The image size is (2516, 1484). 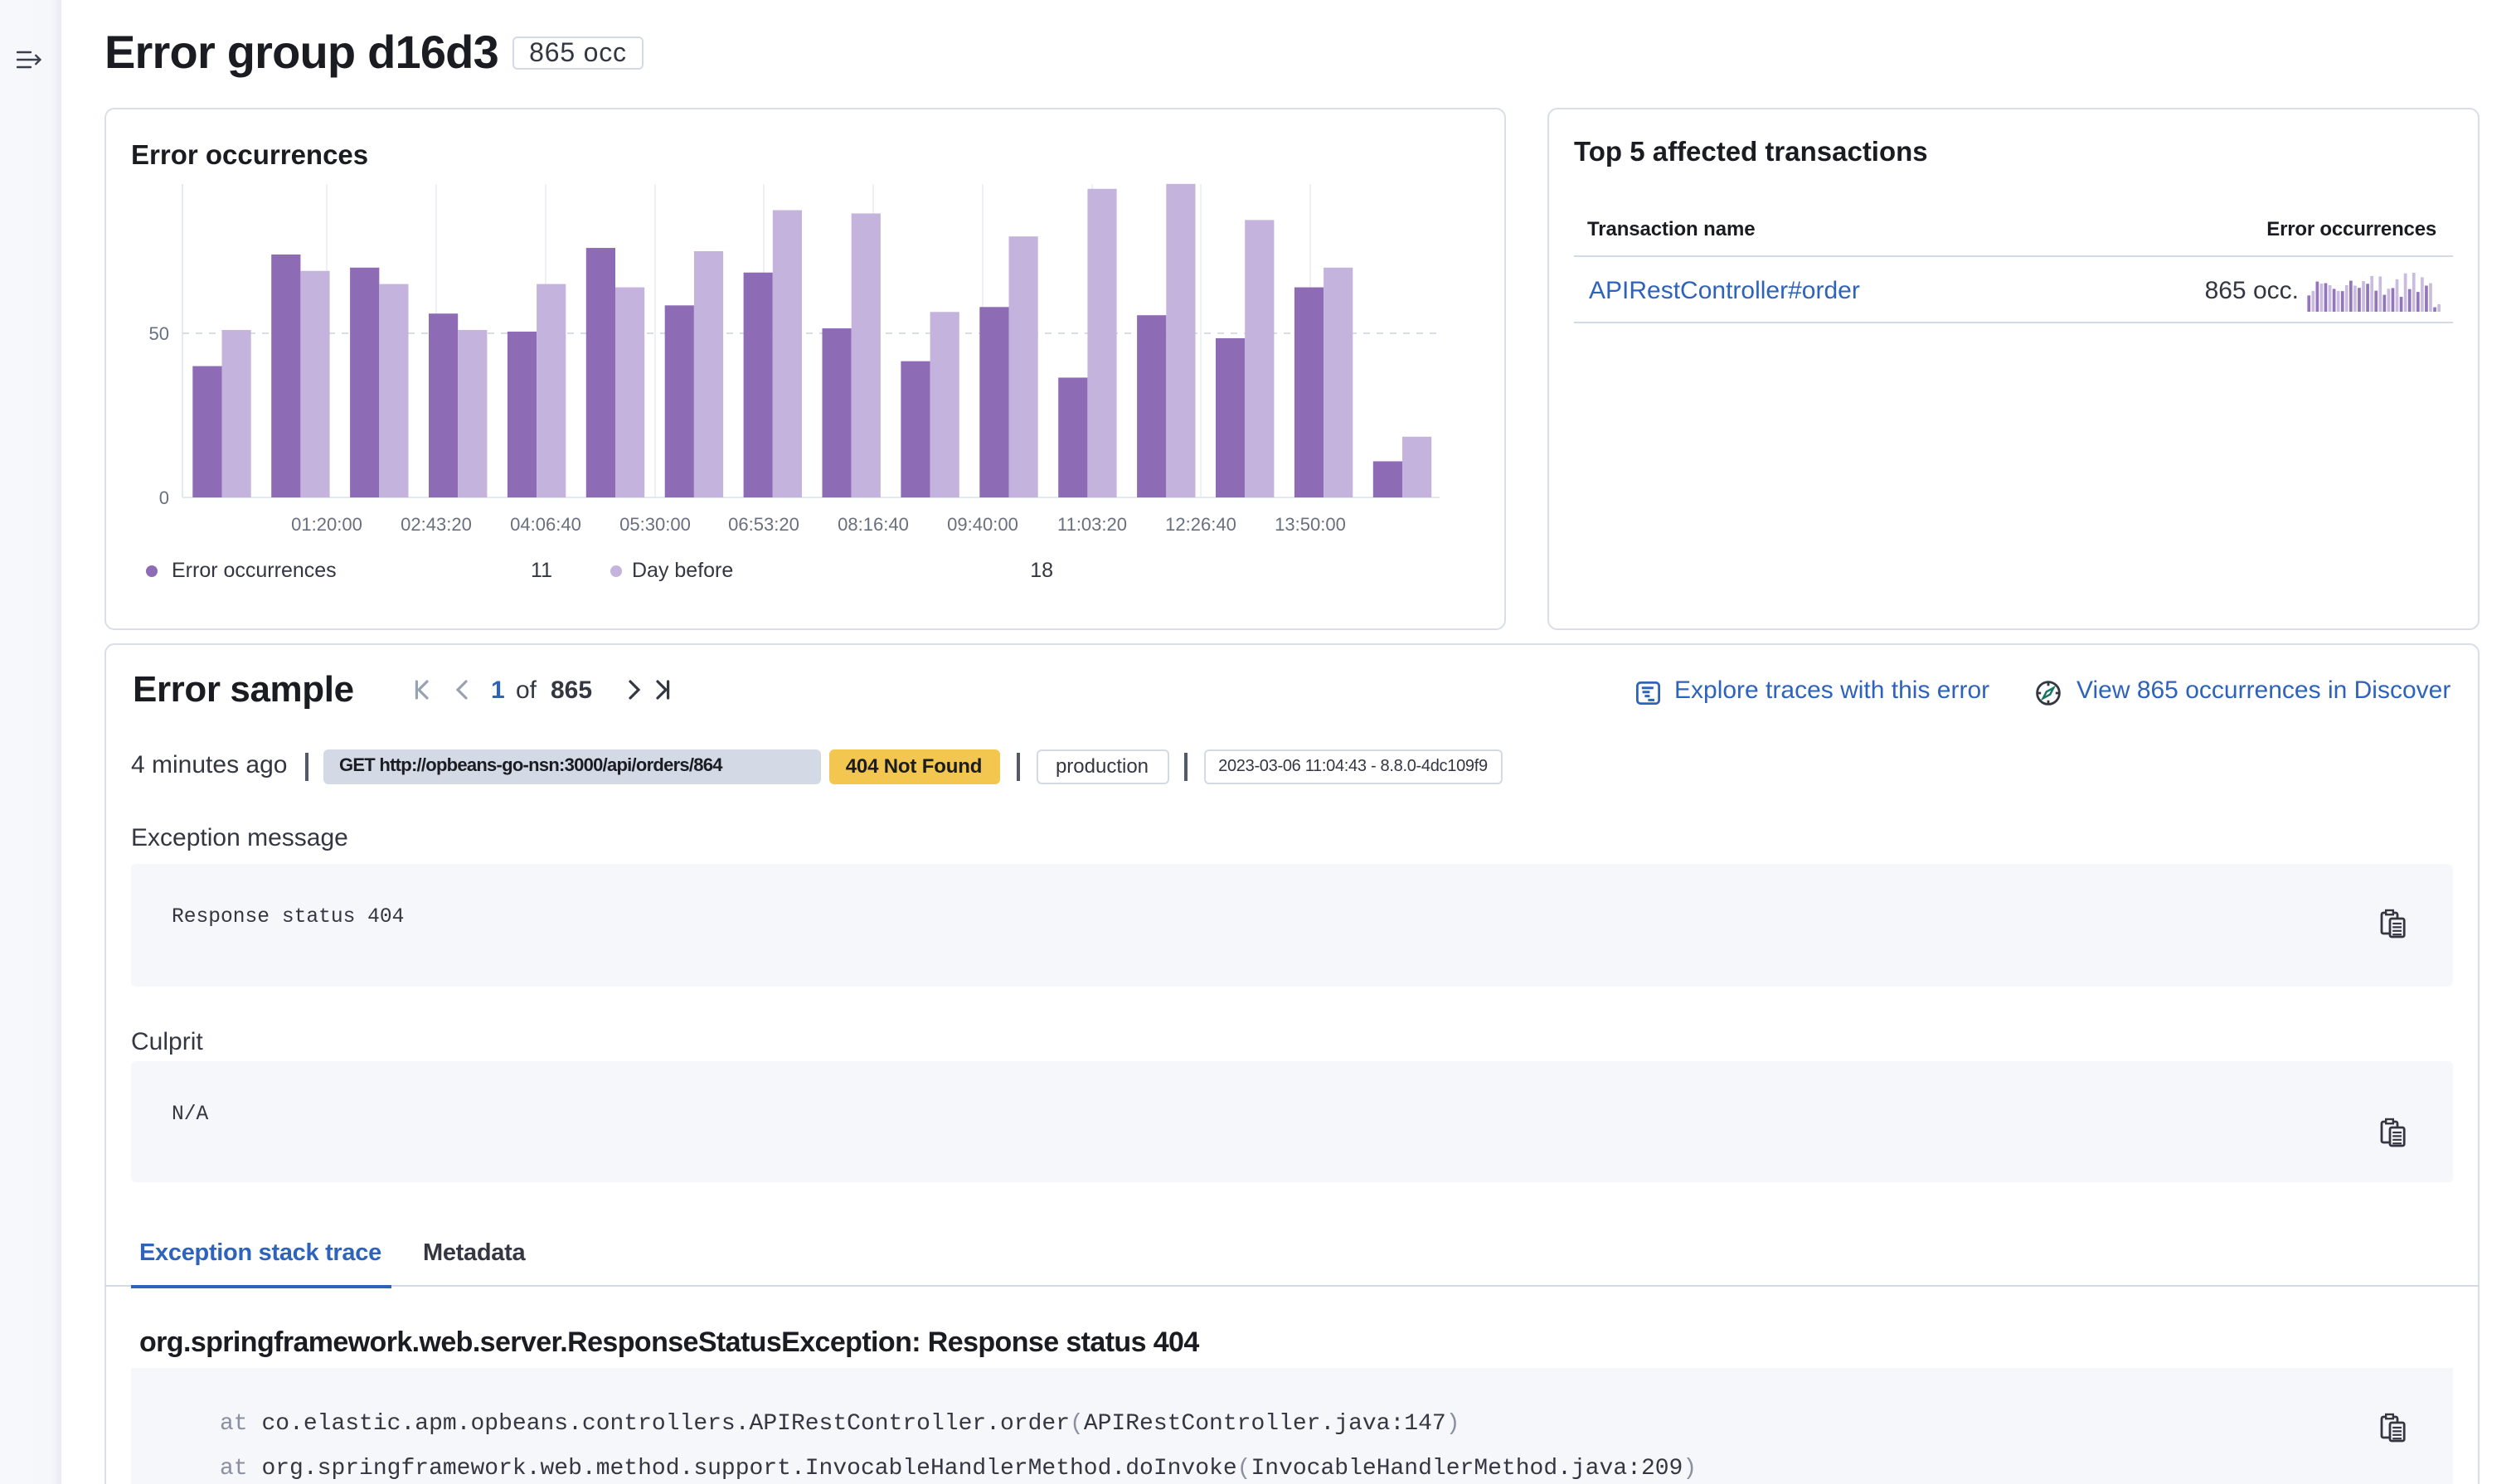 What do you see at coordinates (1092, 524) in the screenshot?
I see `svg-text: 11:03:20` at bounding box center [1092, 524].